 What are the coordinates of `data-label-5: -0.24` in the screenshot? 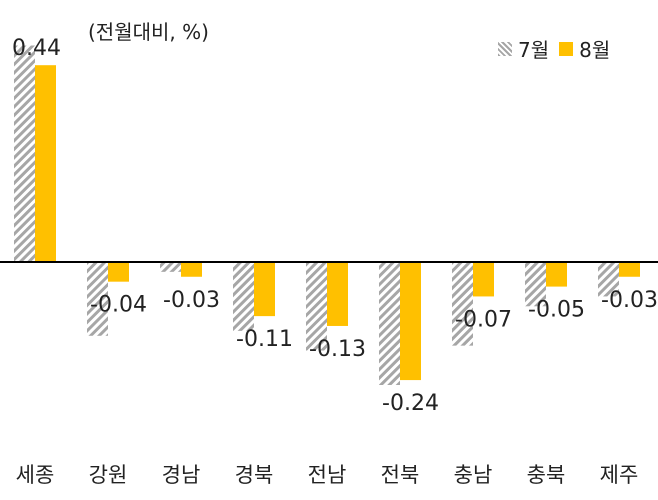 It's located at (410, 403).